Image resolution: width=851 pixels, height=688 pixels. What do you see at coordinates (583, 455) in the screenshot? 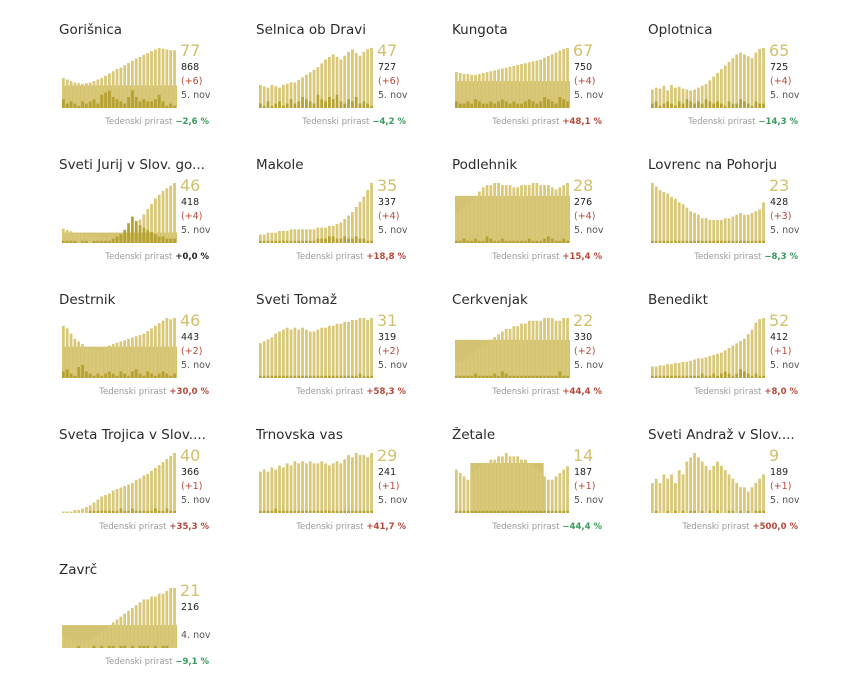
I see `average-value: 14` at bounding box center [583, 455].